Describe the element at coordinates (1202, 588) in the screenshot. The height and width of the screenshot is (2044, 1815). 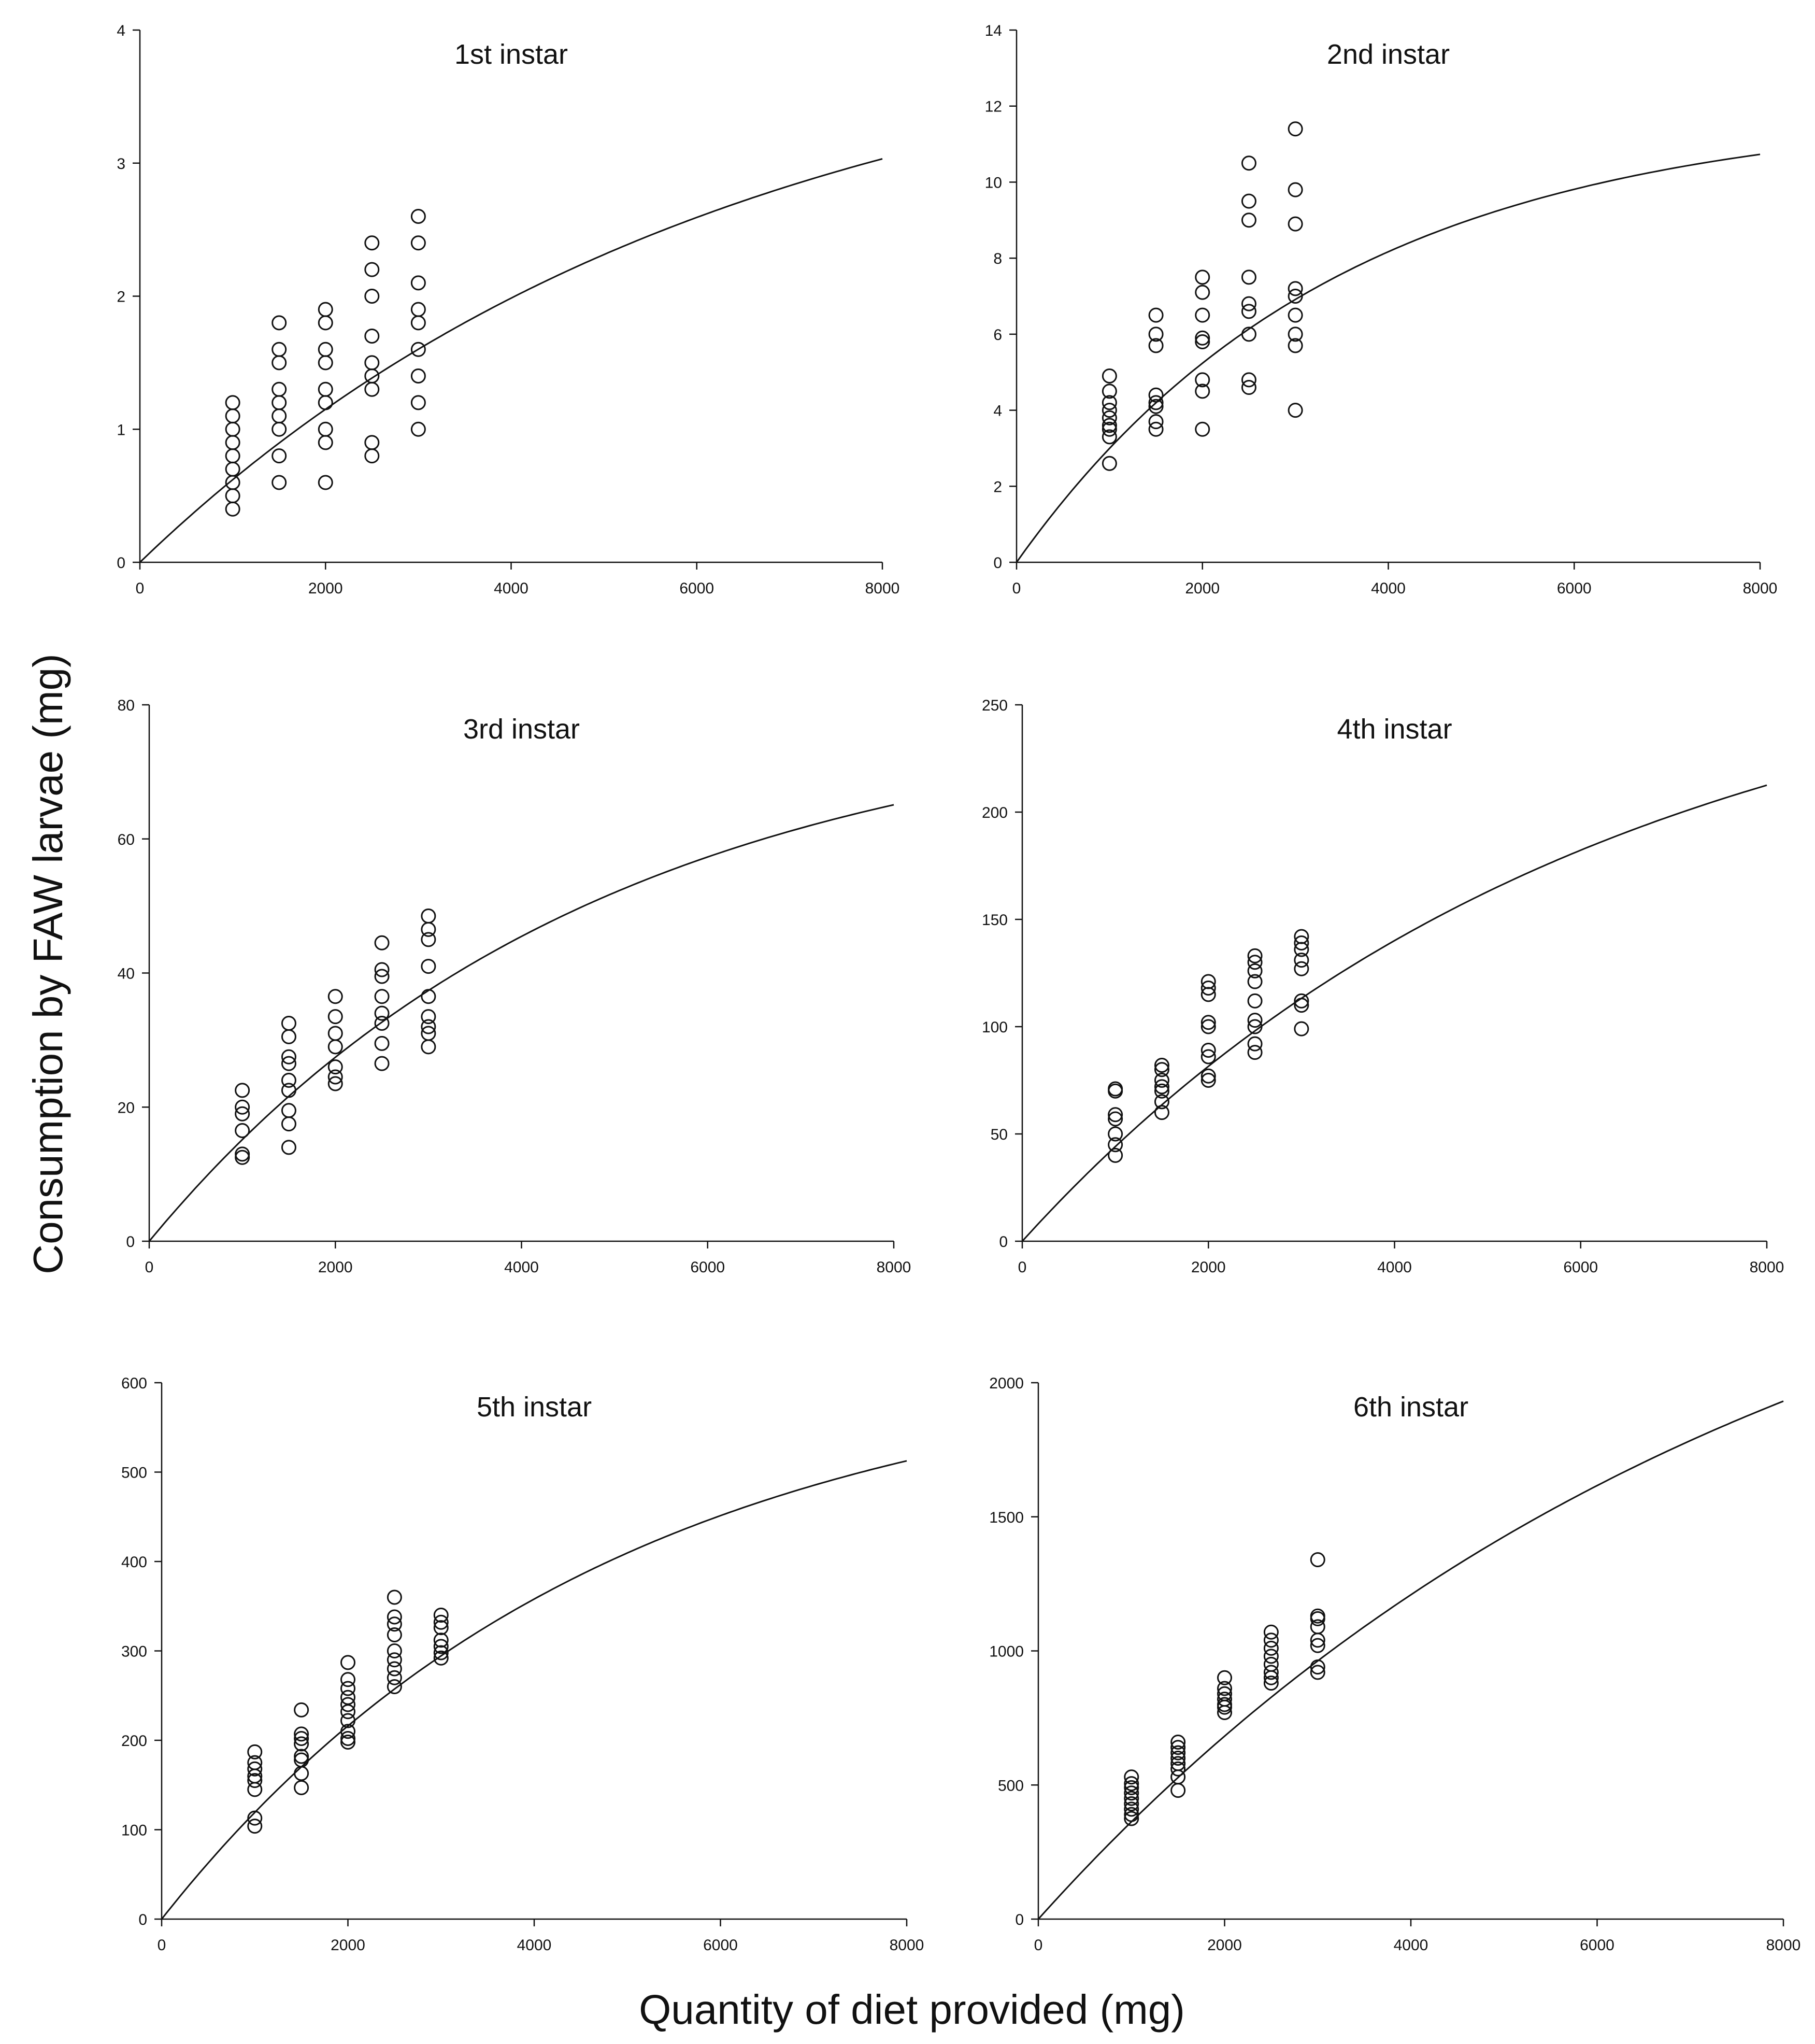
I see `x-tick-label: 2000` at that location.